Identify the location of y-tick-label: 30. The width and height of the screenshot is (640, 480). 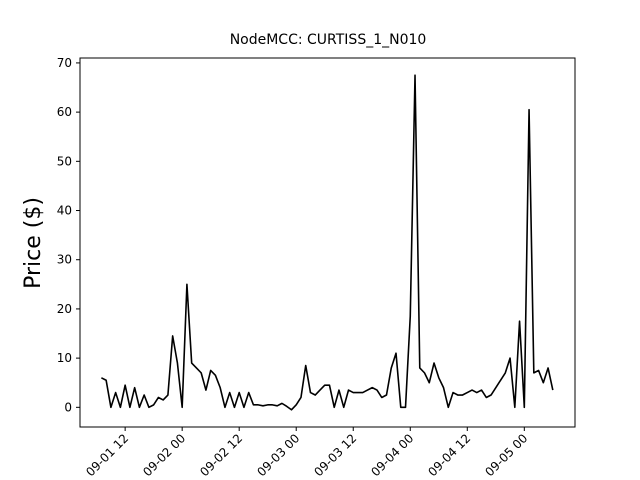
(64, 260).